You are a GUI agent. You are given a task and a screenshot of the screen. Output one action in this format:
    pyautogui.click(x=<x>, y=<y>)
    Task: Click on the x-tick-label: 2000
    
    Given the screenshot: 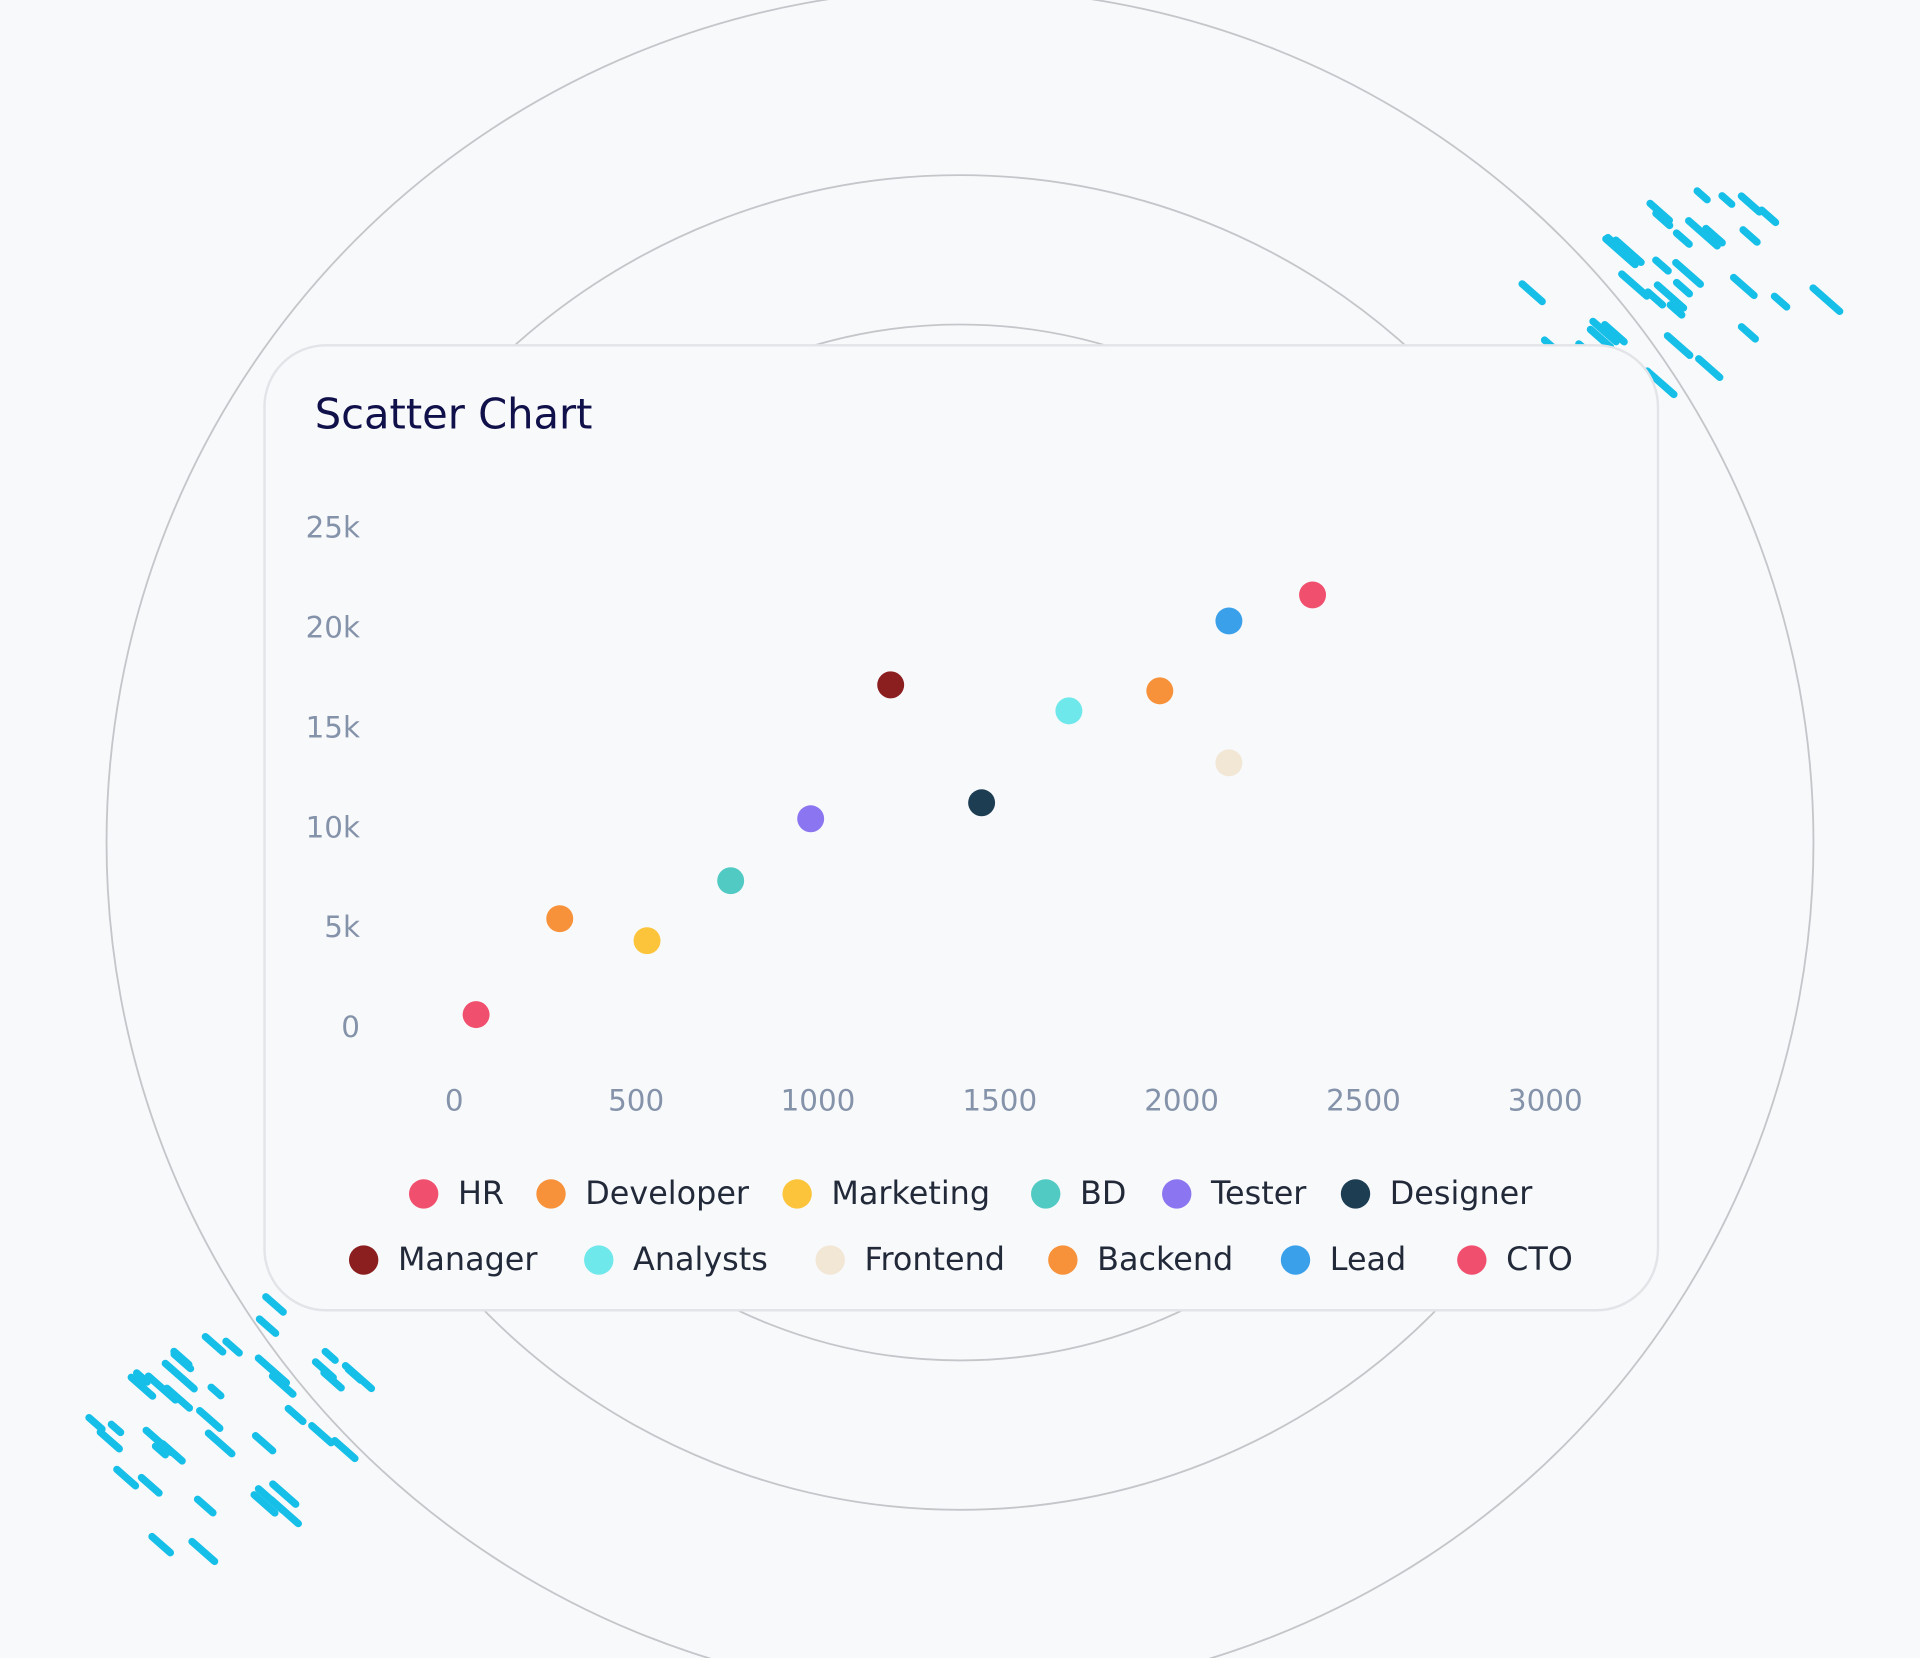 What is the action you would take?
    pyautogui.click(x=1181, y=1101)
    